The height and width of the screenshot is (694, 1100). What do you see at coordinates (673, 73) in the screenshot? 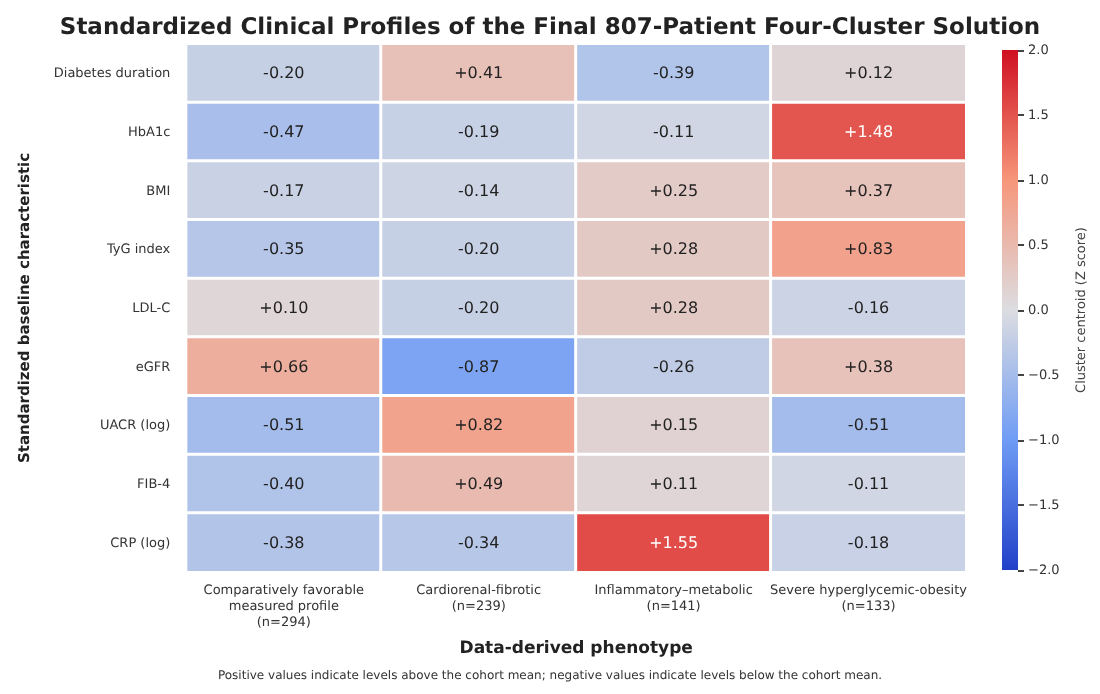
I see `data-label: -0.39` at bounding box center [673, 73].